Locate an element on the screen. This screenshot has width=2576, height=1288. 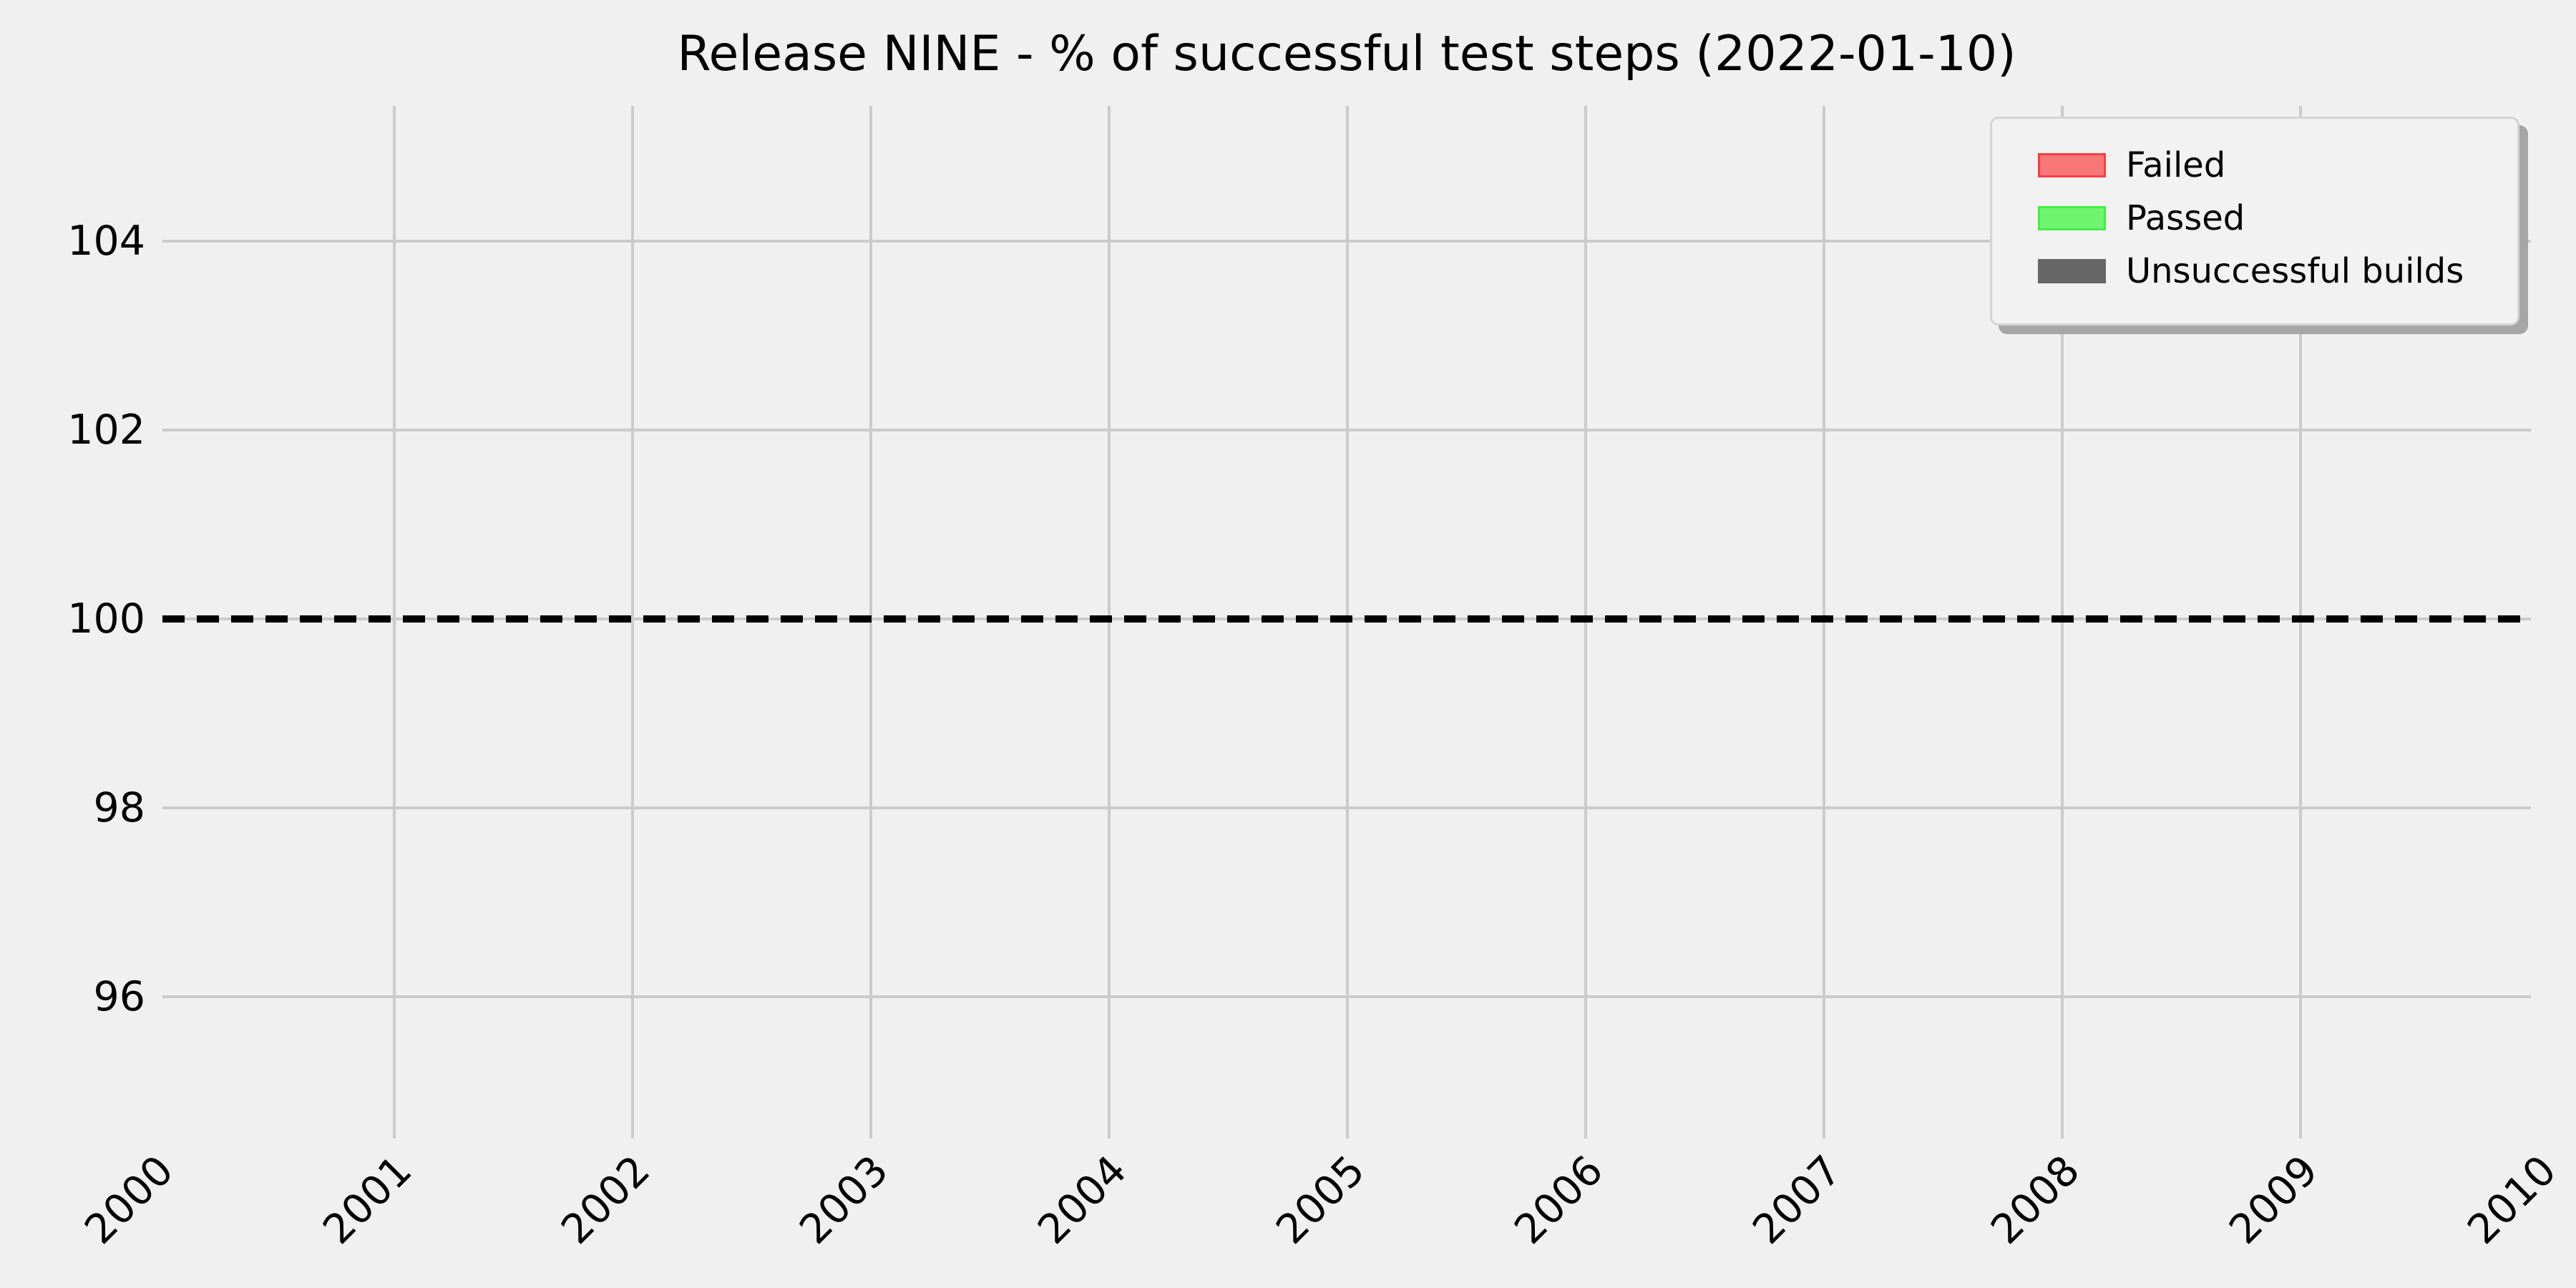
x-tick-label: 2005 is located at coordinates (1321, 1200).